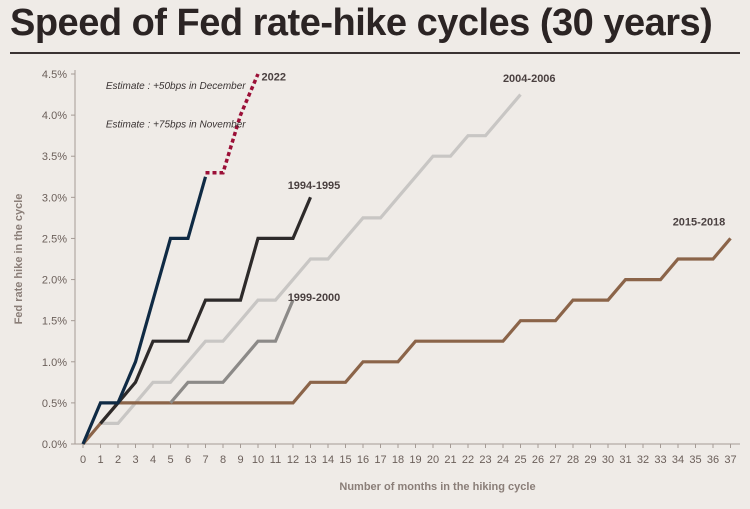  What do you see at coordinates (363, 460) in the screenshot?
I see `x-tick-label: 16` at bounding box center [363, 460].